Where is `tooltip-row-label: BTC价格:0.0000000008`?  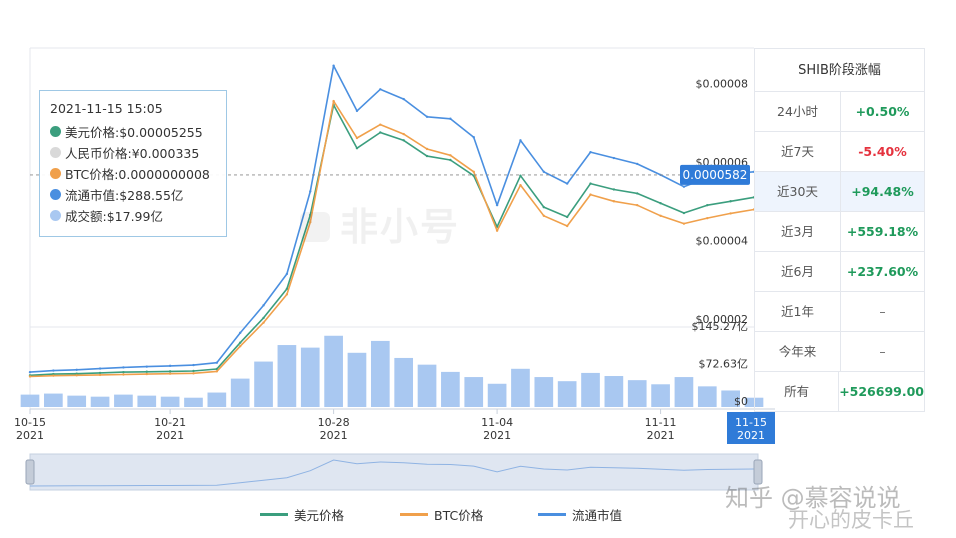 tooltip-row-label: BTC价格:0.0000000008 is located at coordinates (137, 174).